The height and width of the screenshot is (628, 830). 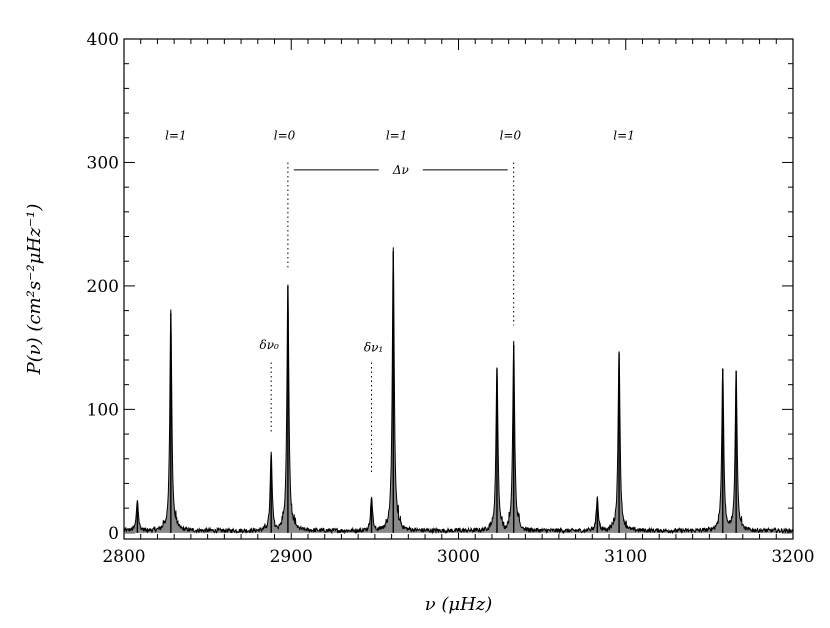 I want to click on x-tick-label: 2900, so click(x=291, y=557).